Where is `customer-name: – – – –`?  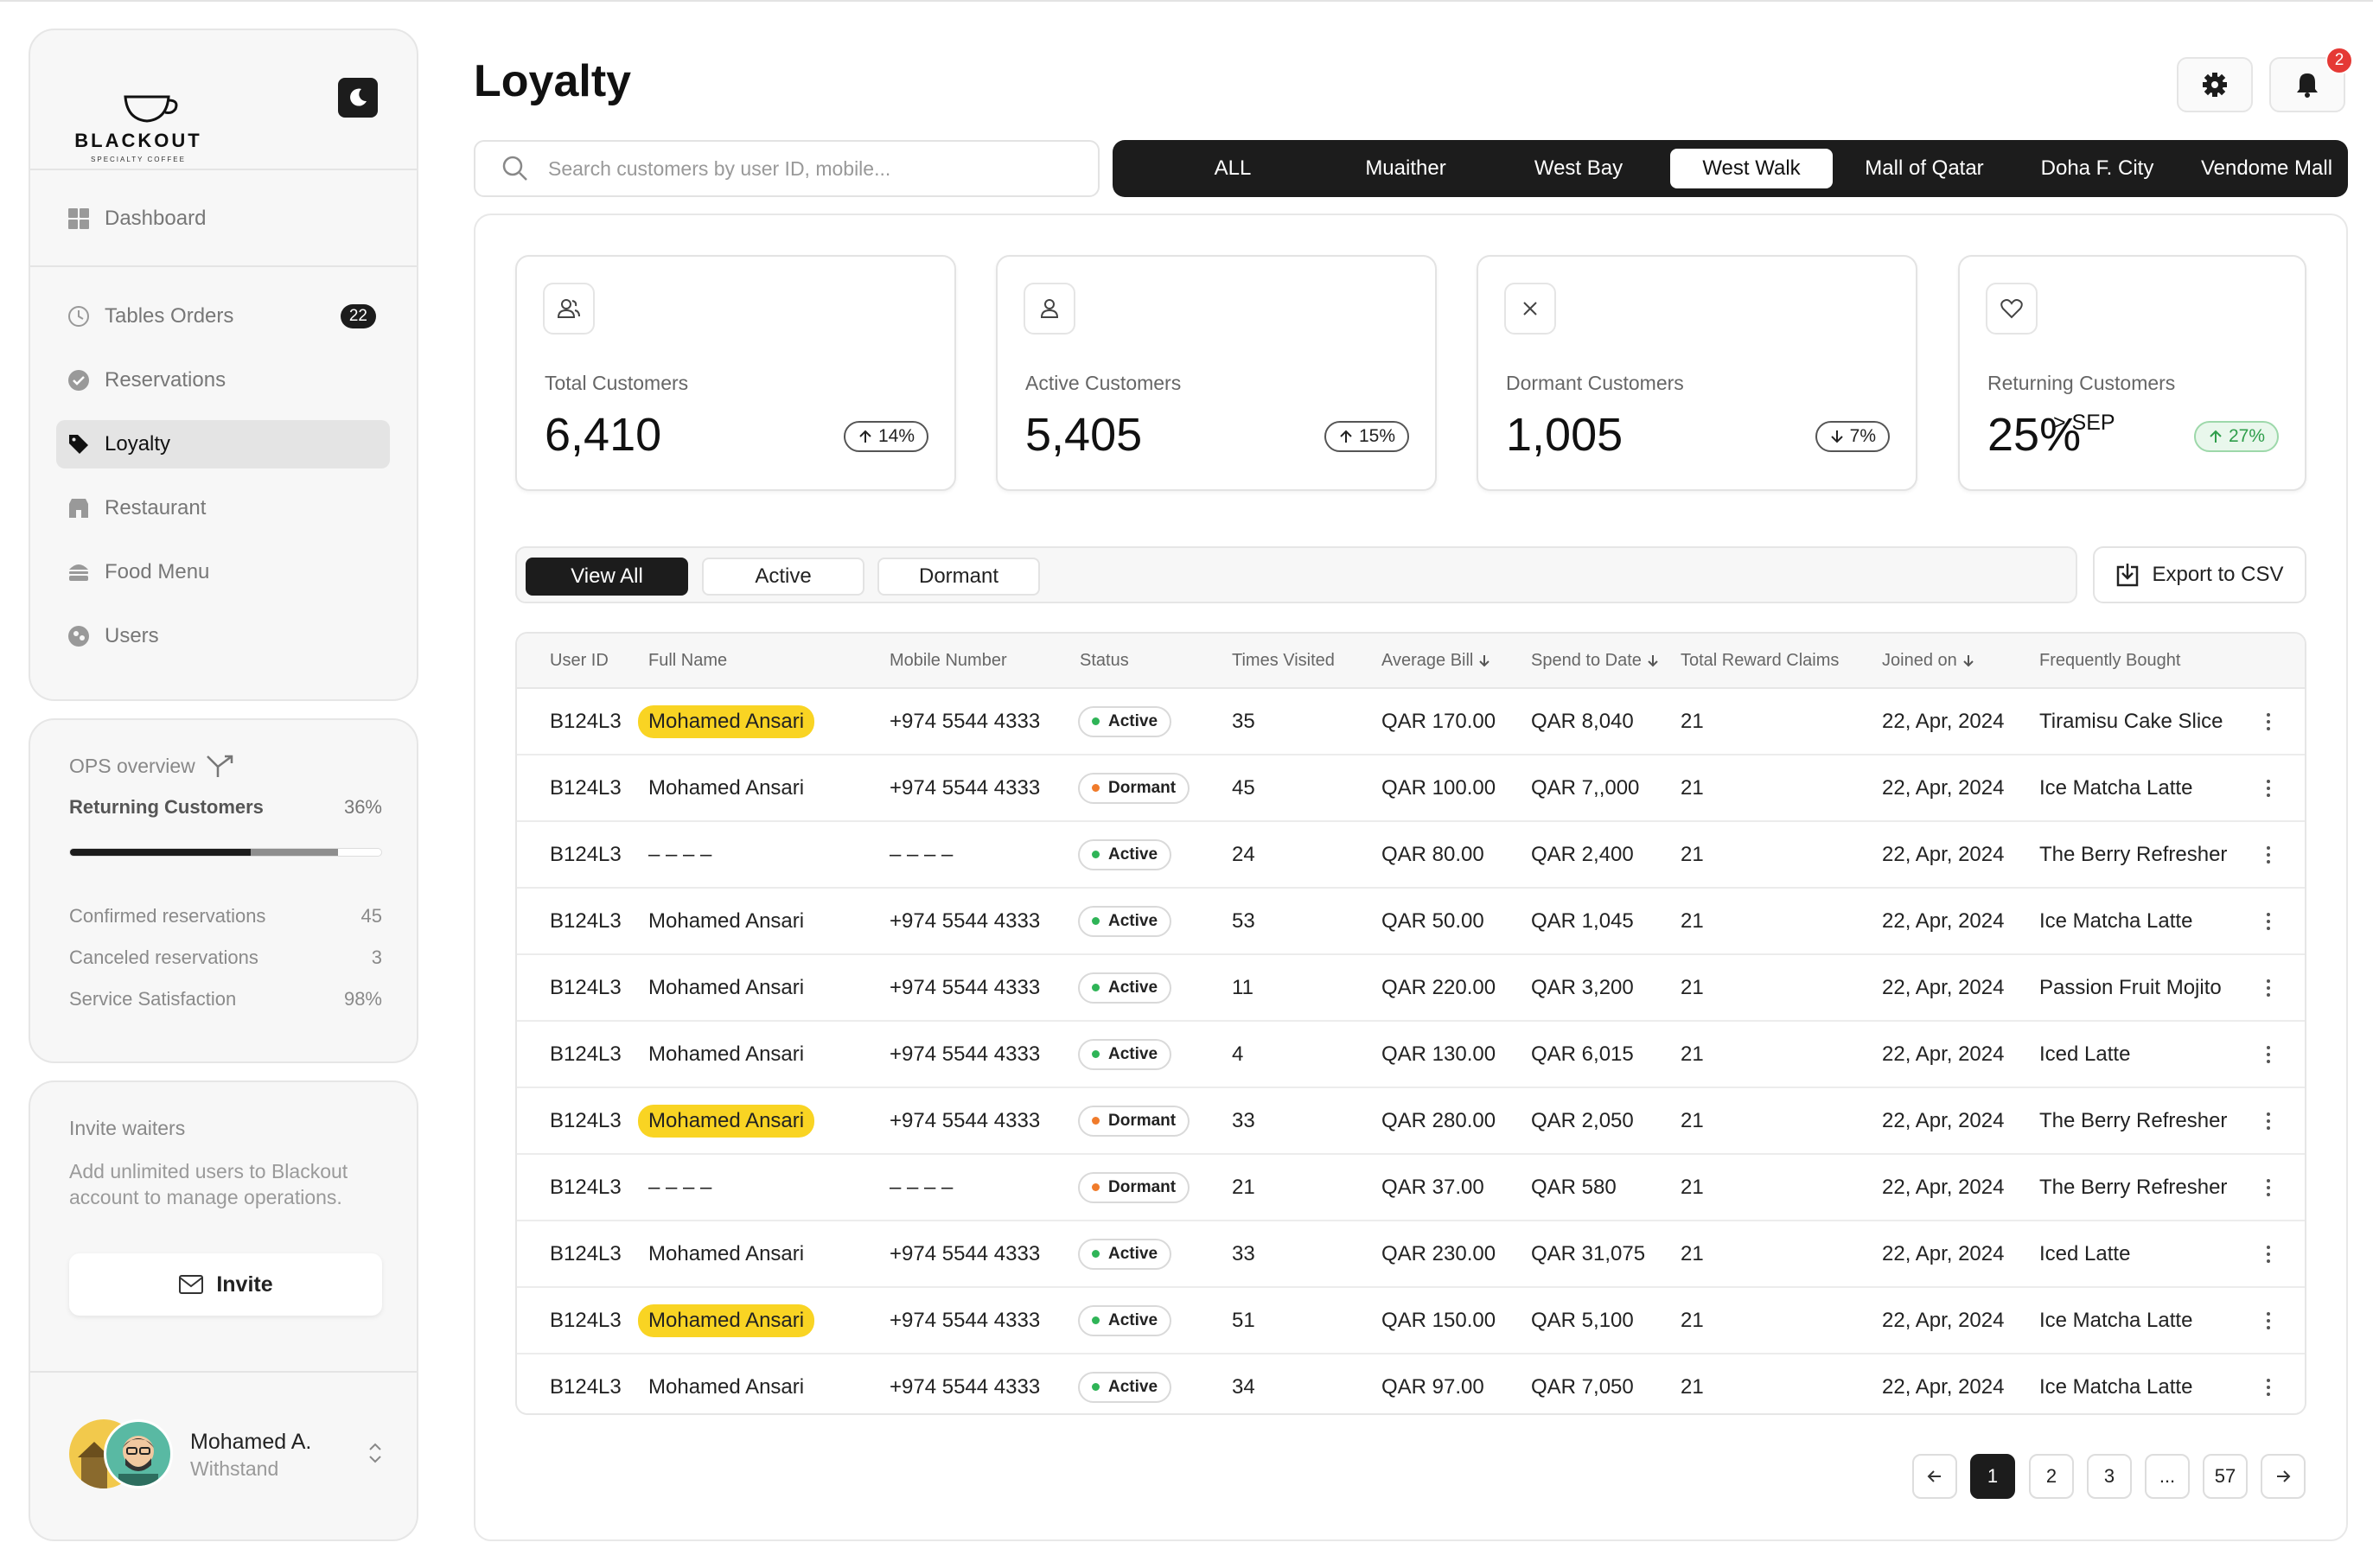 customer-name: – – – – is located at coordinates (680, 1187).